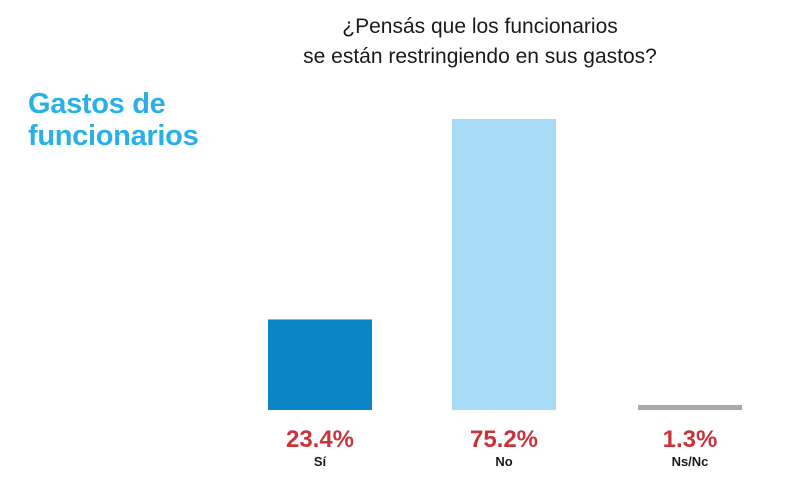 The height and width of the screenshot is (482, 800). What do you see at coordinates (320, 461) in the screenshot?
I see `category-label-0: Sí` at bounding box center [320, 461].